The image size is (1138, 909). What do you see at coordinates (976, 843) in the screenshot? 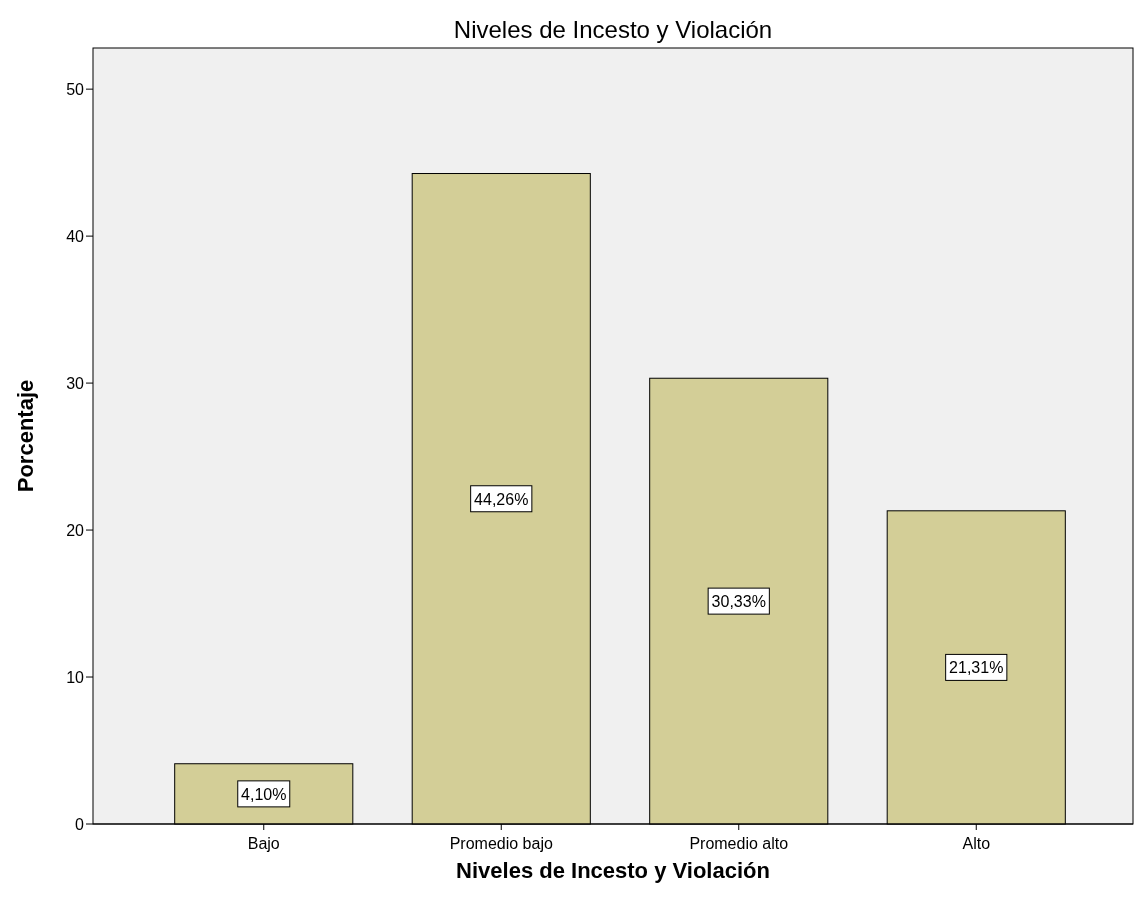
I see `x-tick-label: Alto` at bounding box center [976, 843].